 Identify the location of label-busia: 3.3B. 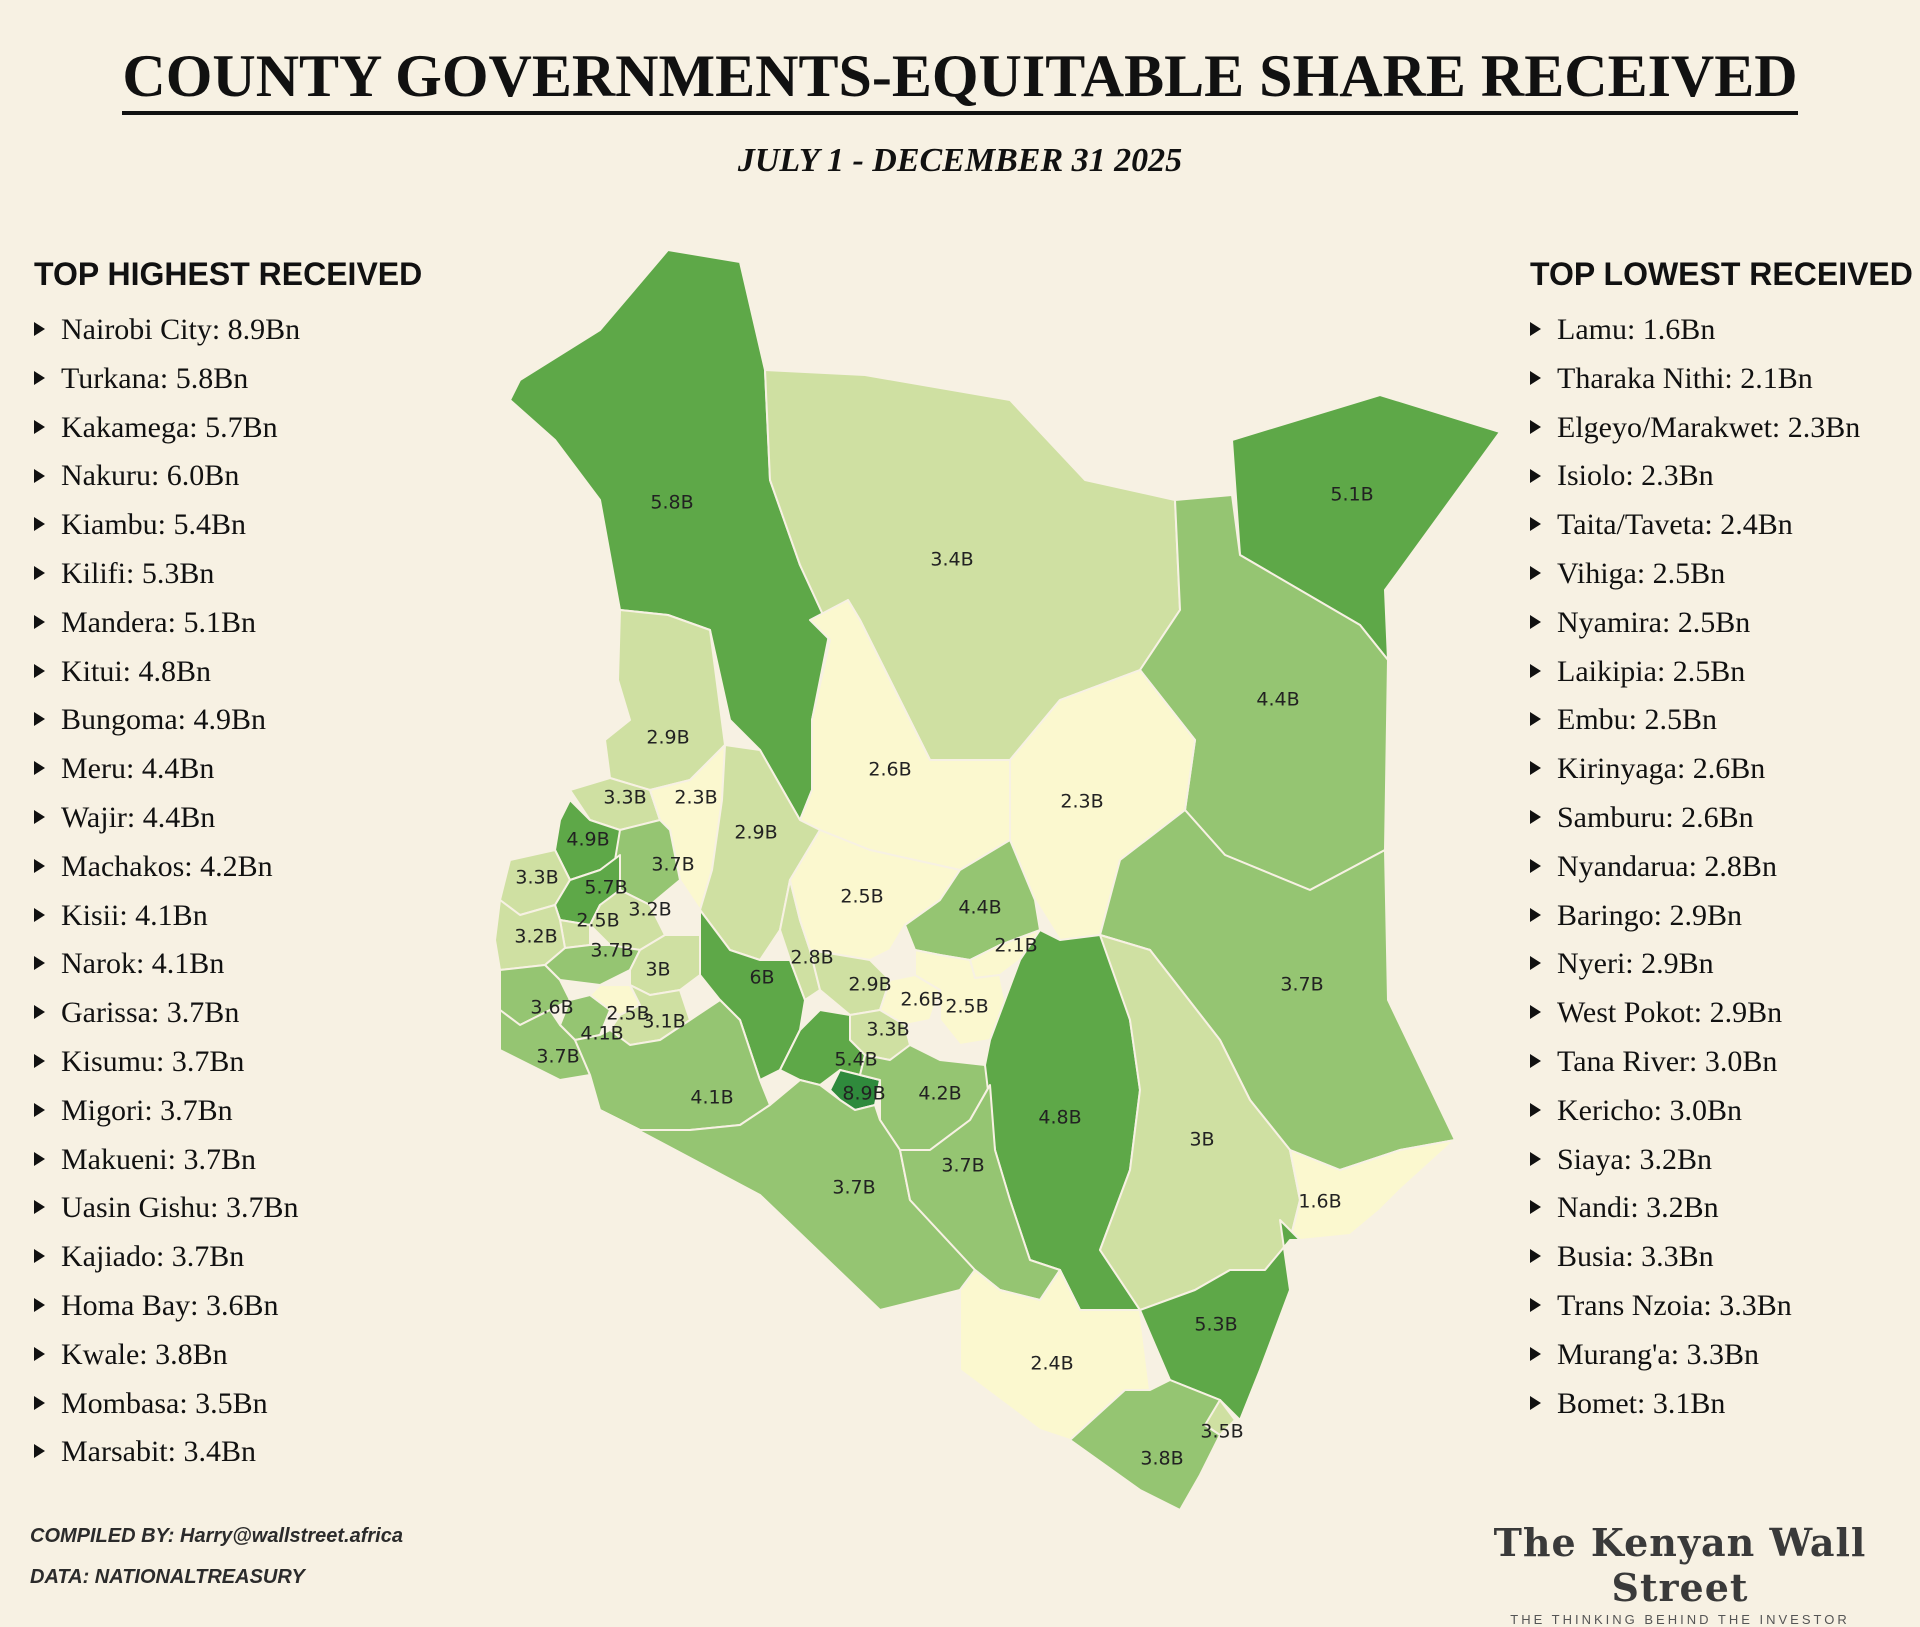
(536, 878).